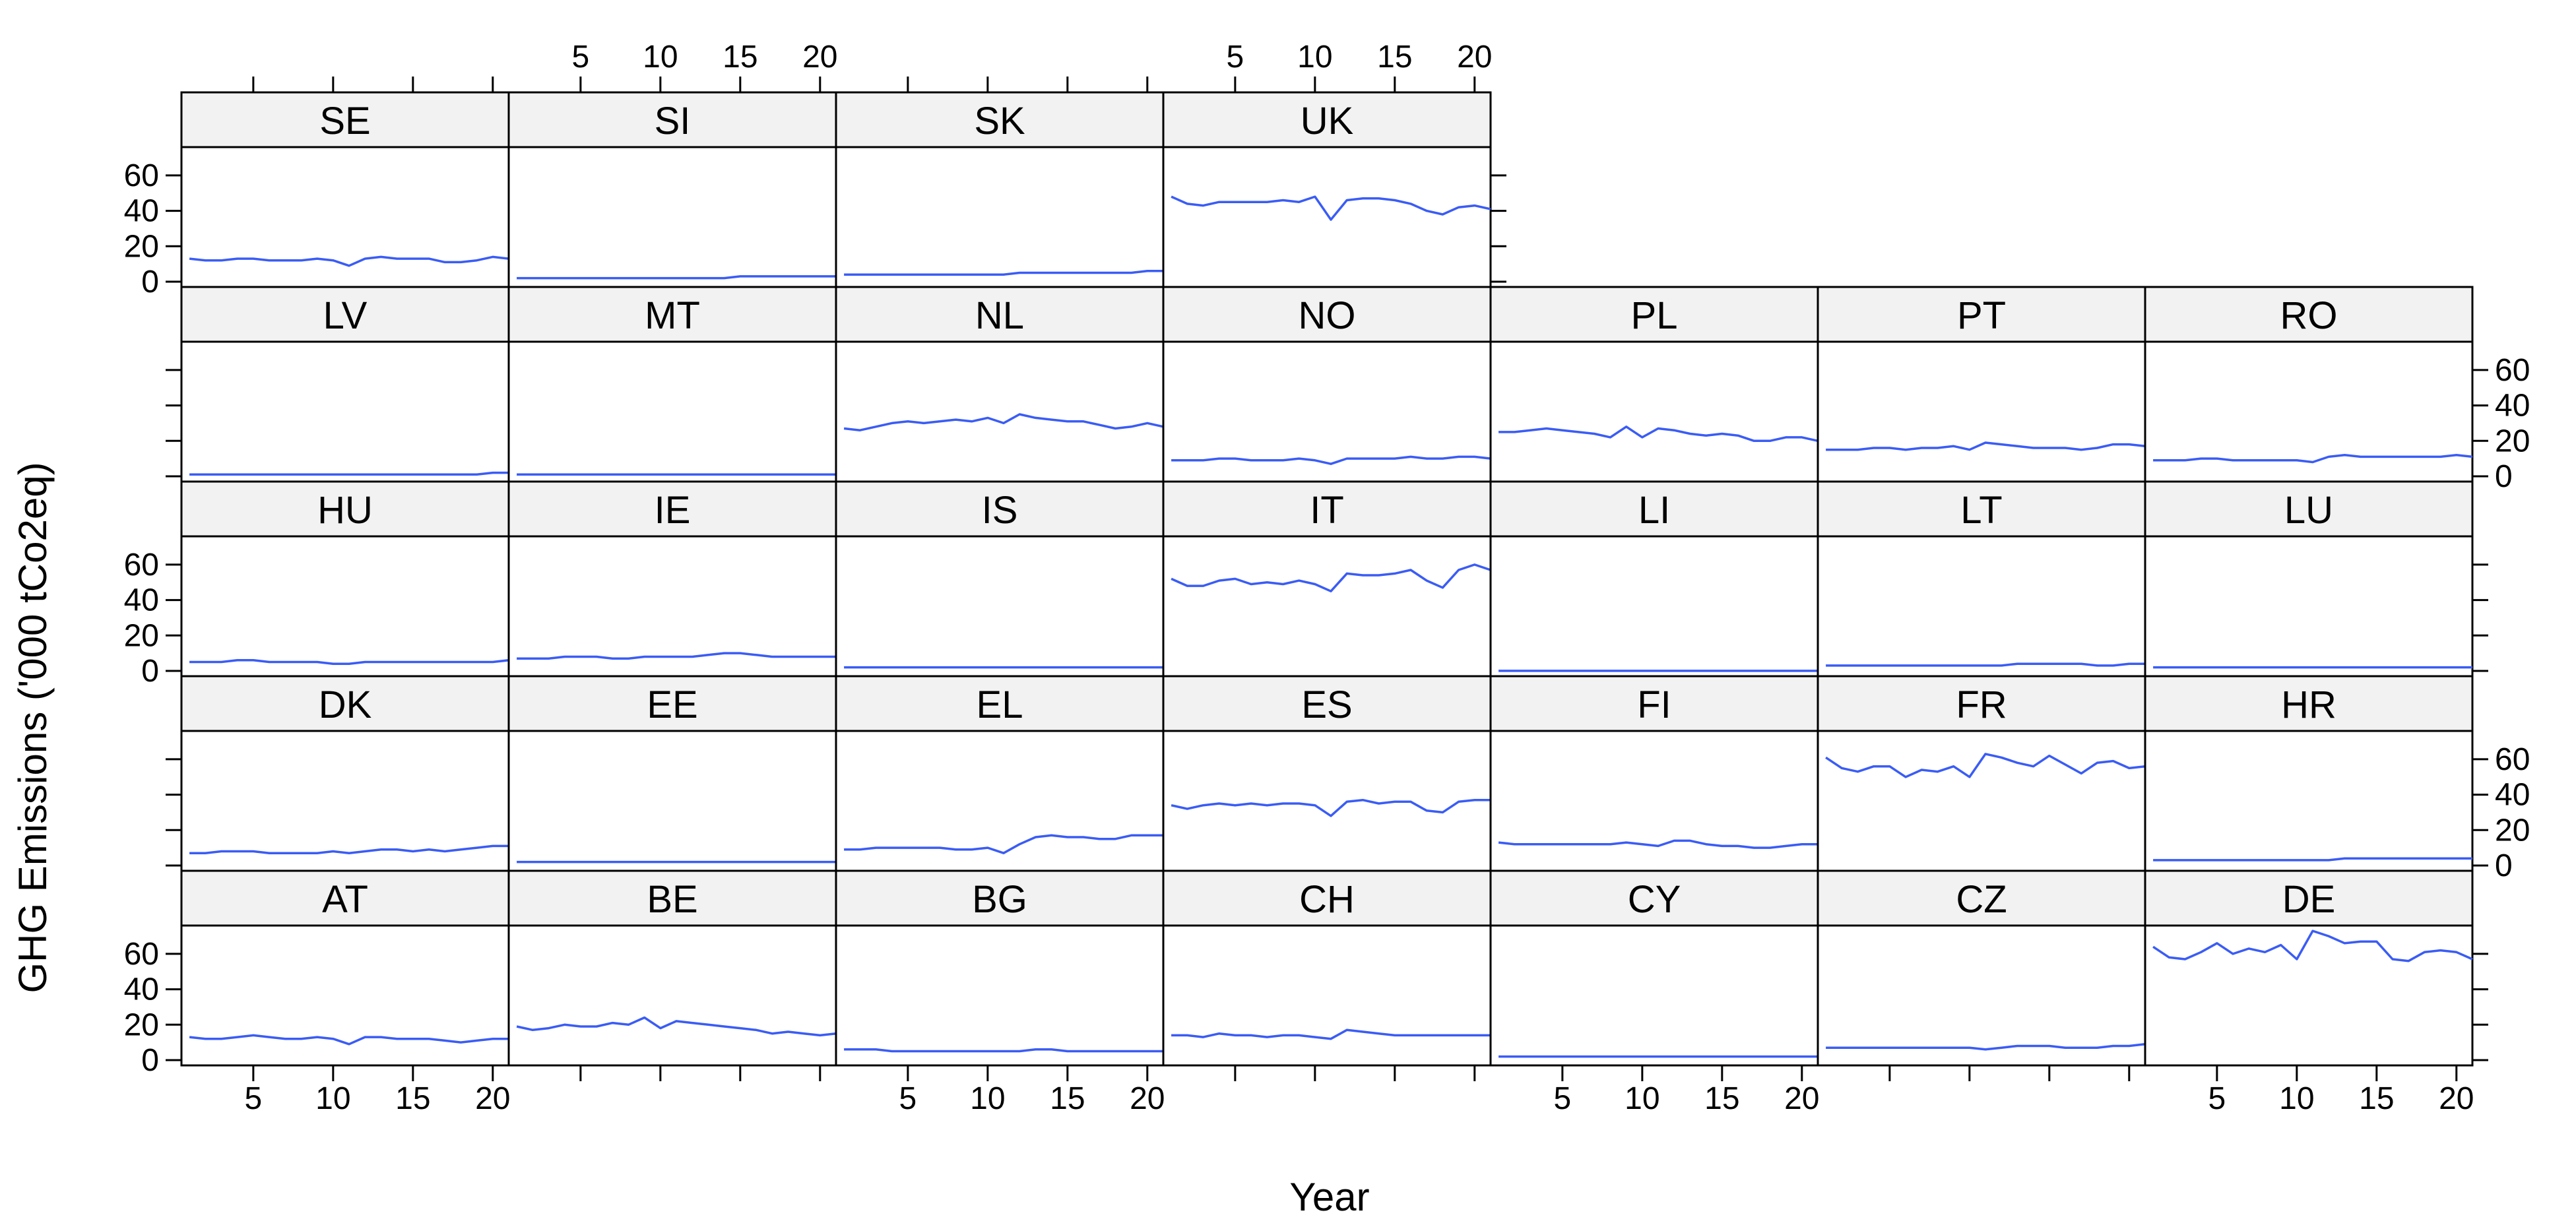 The height and width of the screenshot is (1229, 2576). I want to click on y-tick-label: 20, so click(141, 246).